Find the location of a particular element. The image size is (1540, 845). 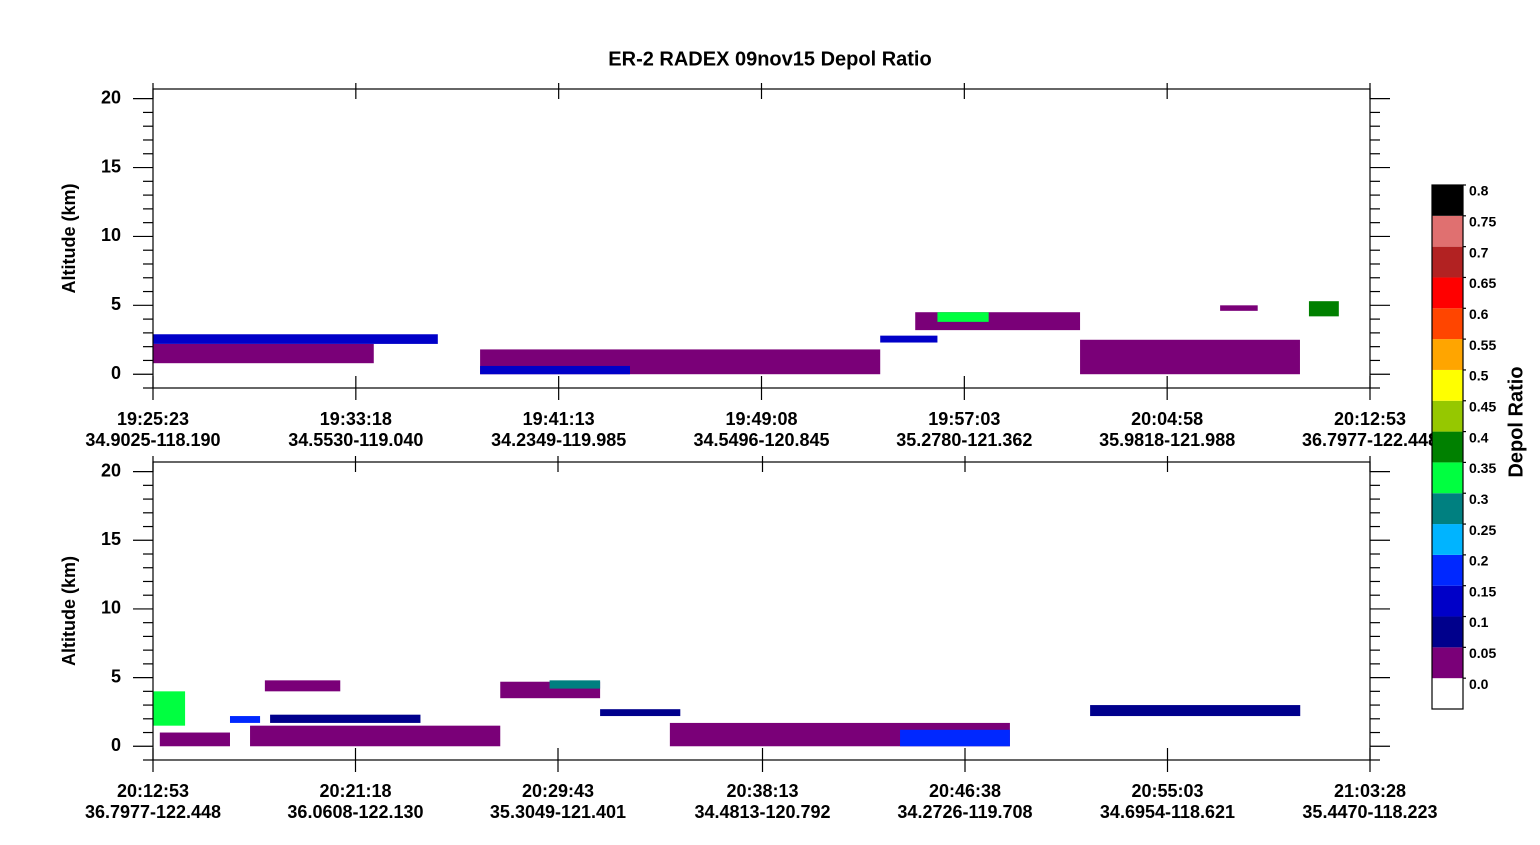

chart-title: ER-2 RADEX 09nov15 Depol Ratio is located at coordinates (769, 59).